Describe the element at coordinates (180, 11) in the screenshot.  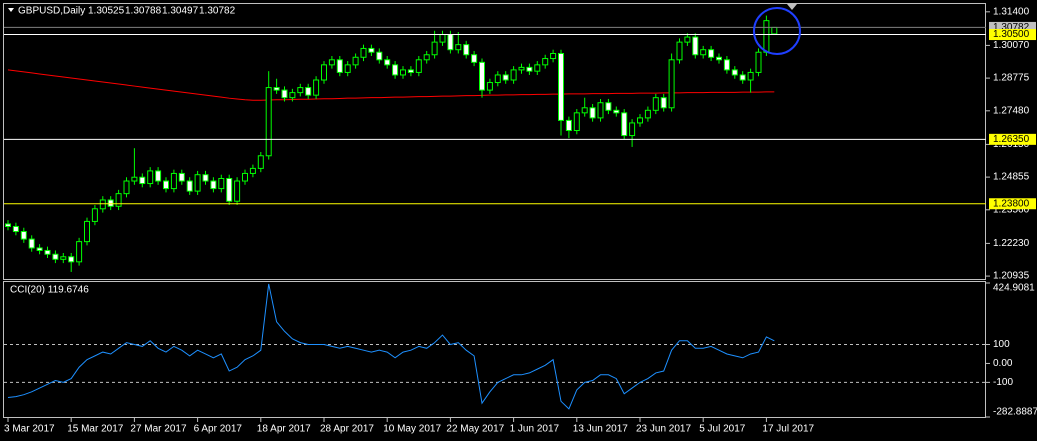
I see `ohlc-value: 1.30497` at that location.